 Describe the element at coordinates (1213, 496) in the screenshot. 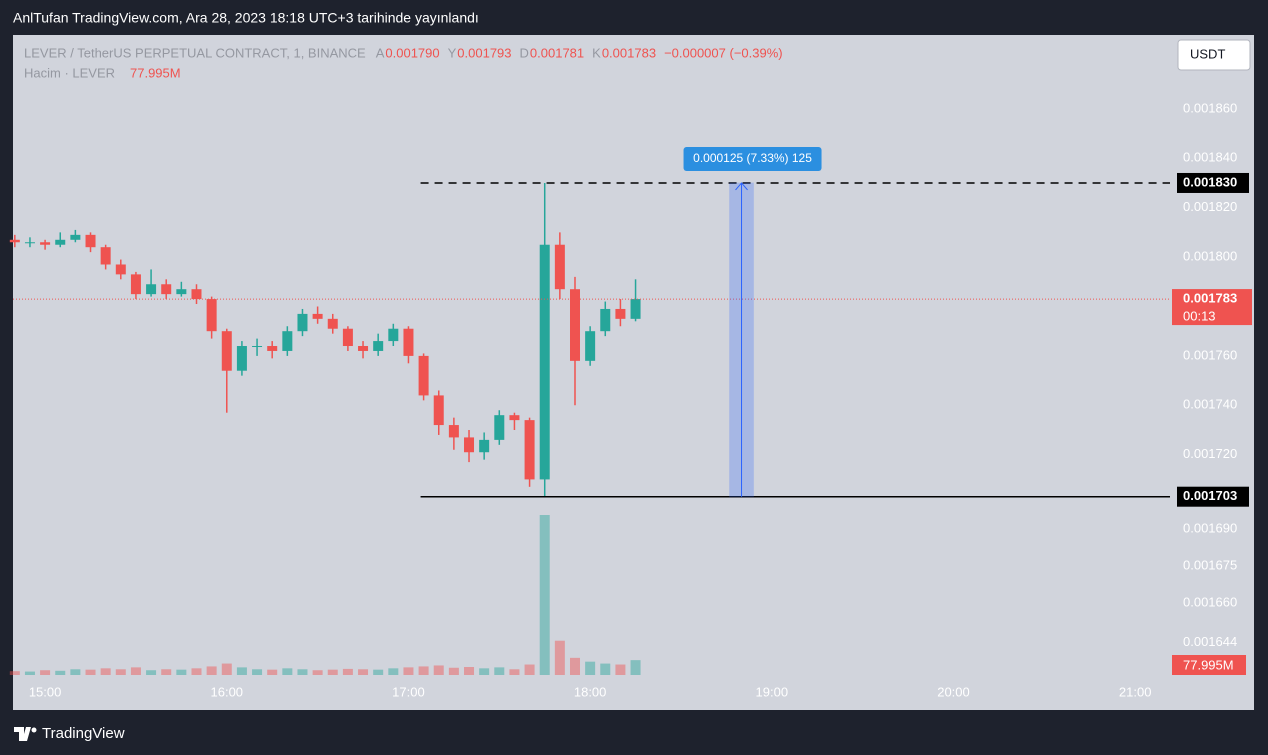

I see `measure-bottom-box` at that location.